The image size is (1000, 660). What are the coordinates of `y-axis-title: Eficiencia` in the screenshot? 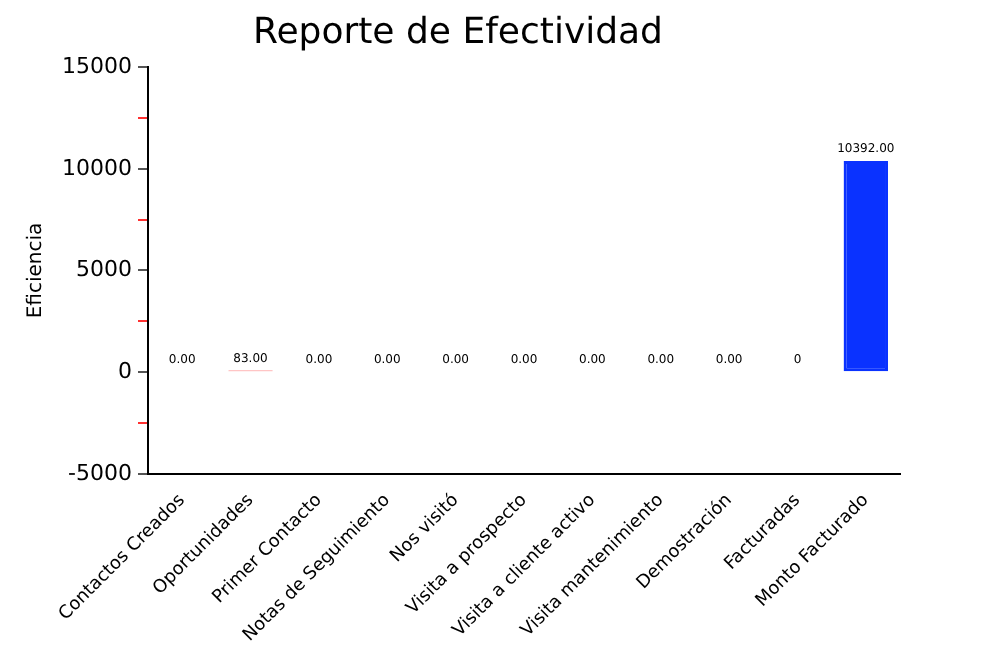 It's located at (36, 270).